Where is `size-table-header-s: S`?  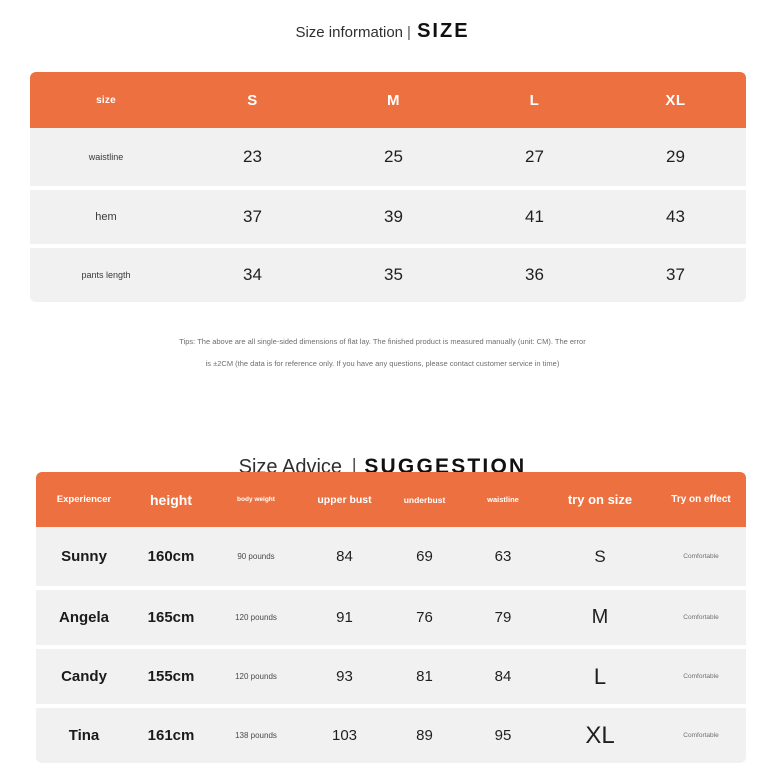 size-table-header-s: S is located at coordinates (252, 100).